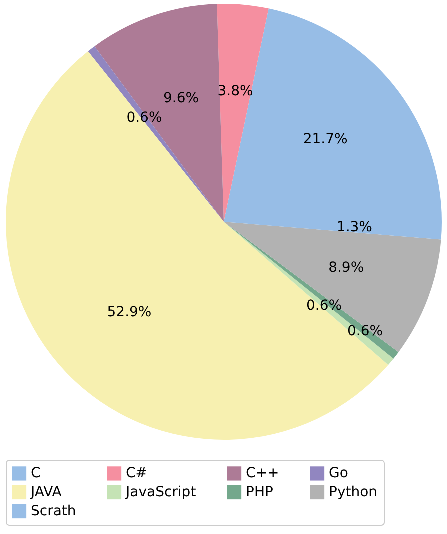 The width and height of the screenshot is (447, 534). Describe the element at coordinates (181, 98) in the screenshot. I see `data-label: 9.6%` at that location.